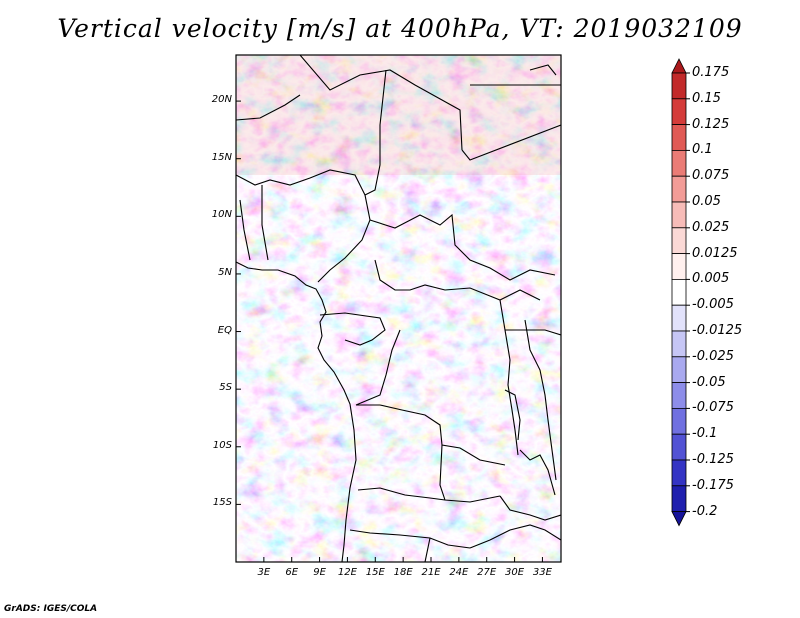 This screenshot has height=618, width=800. I want to click on lon-label: 30E, so click(515, 572).